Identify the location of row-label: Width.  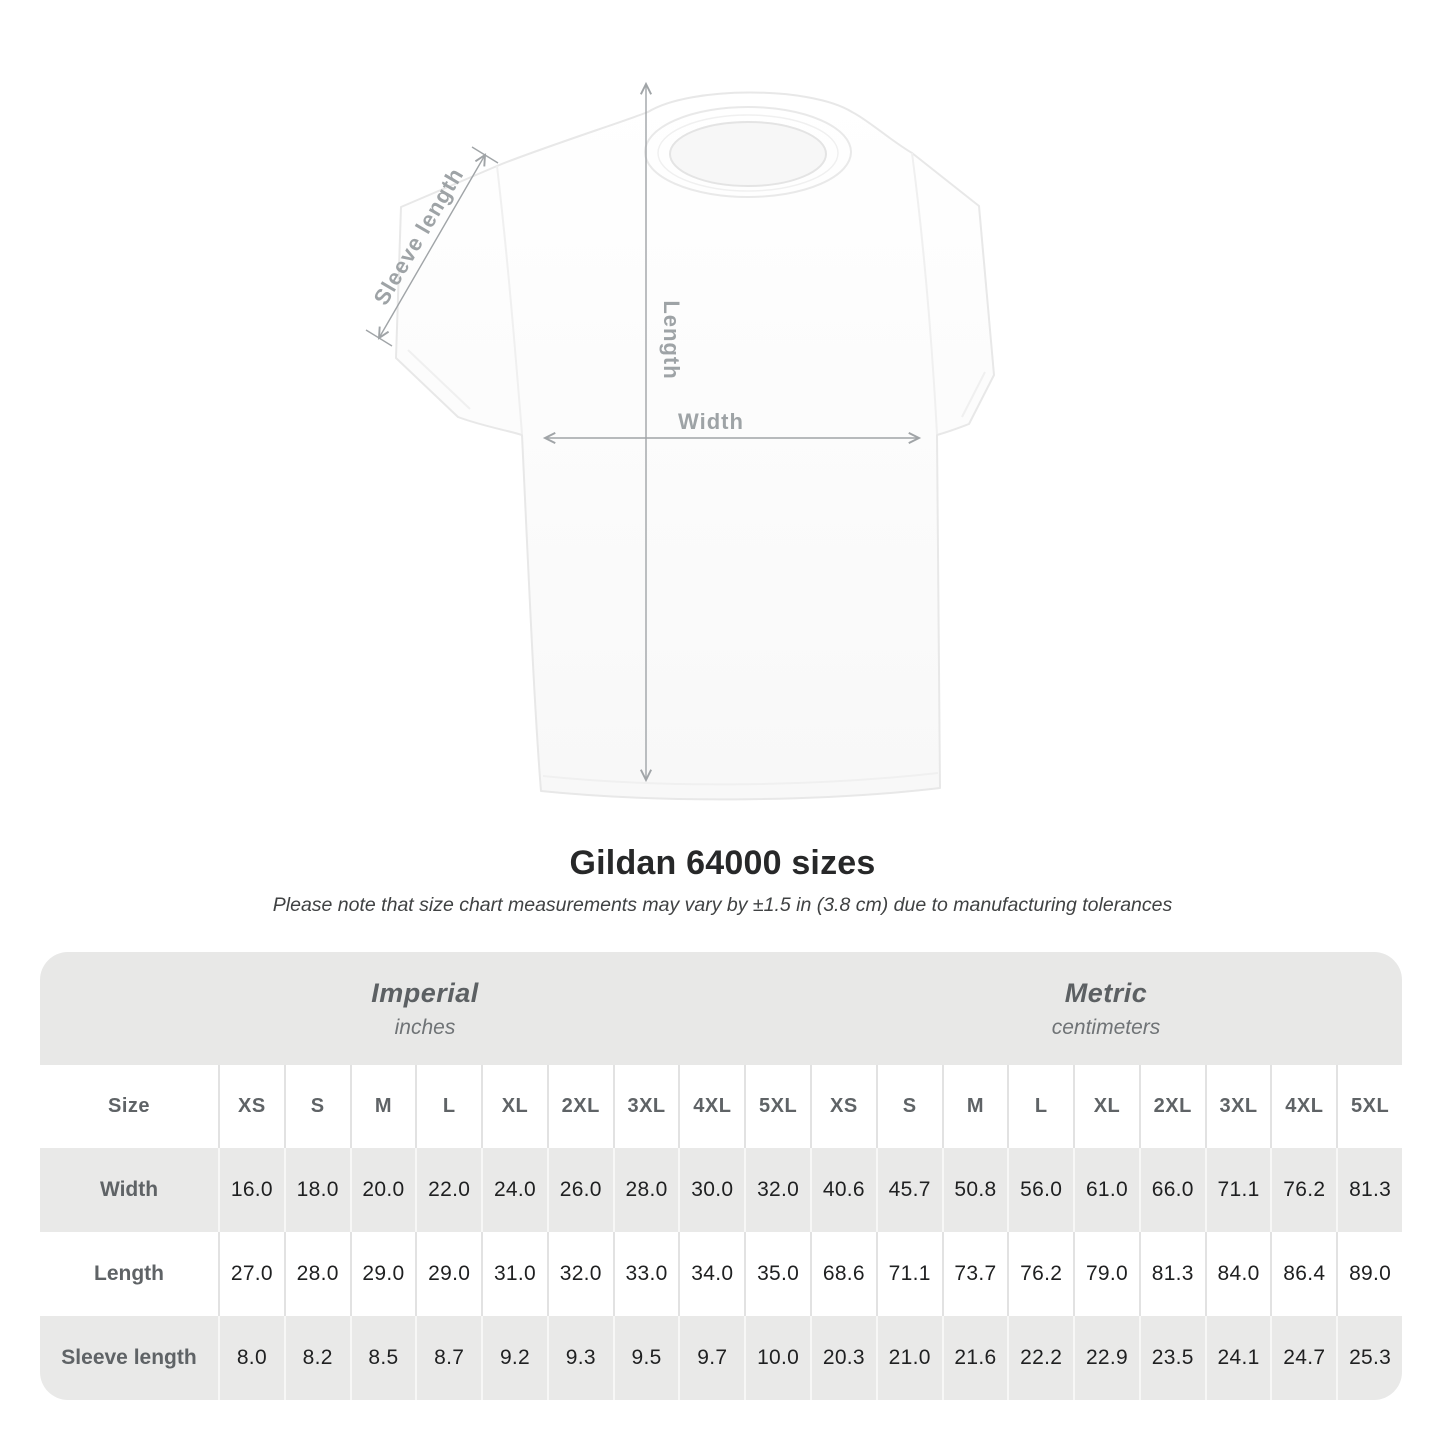
(129, 1190).